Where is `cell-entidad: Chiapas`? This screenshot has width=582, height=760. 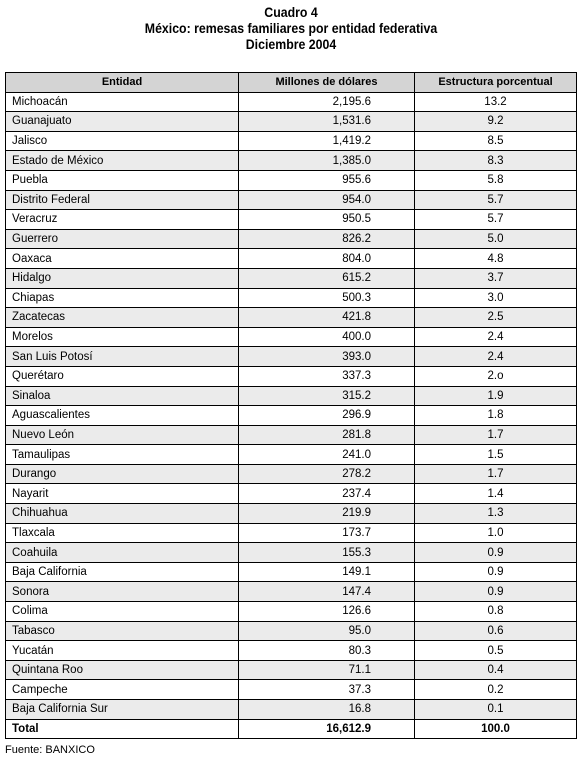 cell-entidad: Chiapas is located at coordinates (122, 298).